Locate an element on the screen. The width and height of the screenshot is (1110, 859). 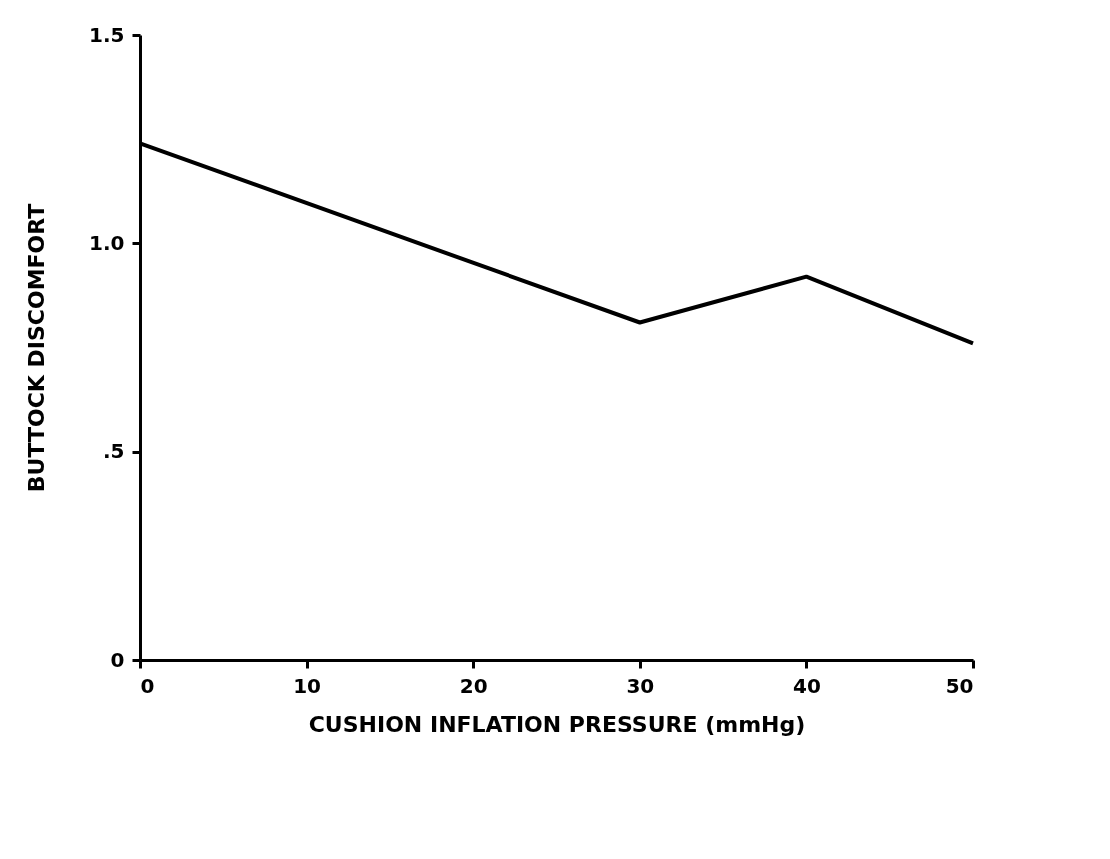
y-axis-title: BUTTOCK DISCOMFORT is located at coordinates (37, 348).